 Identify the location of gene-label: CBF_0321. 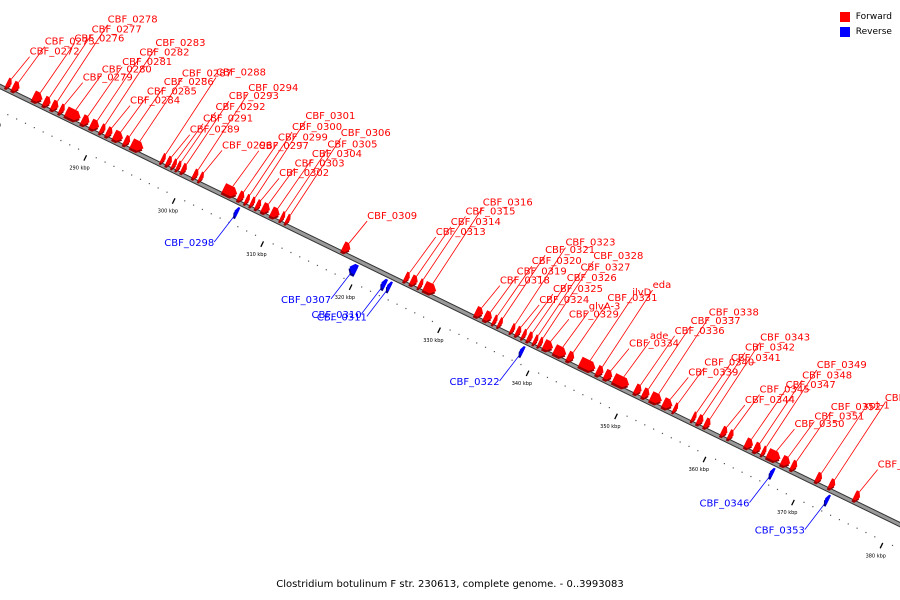
(570, 250).